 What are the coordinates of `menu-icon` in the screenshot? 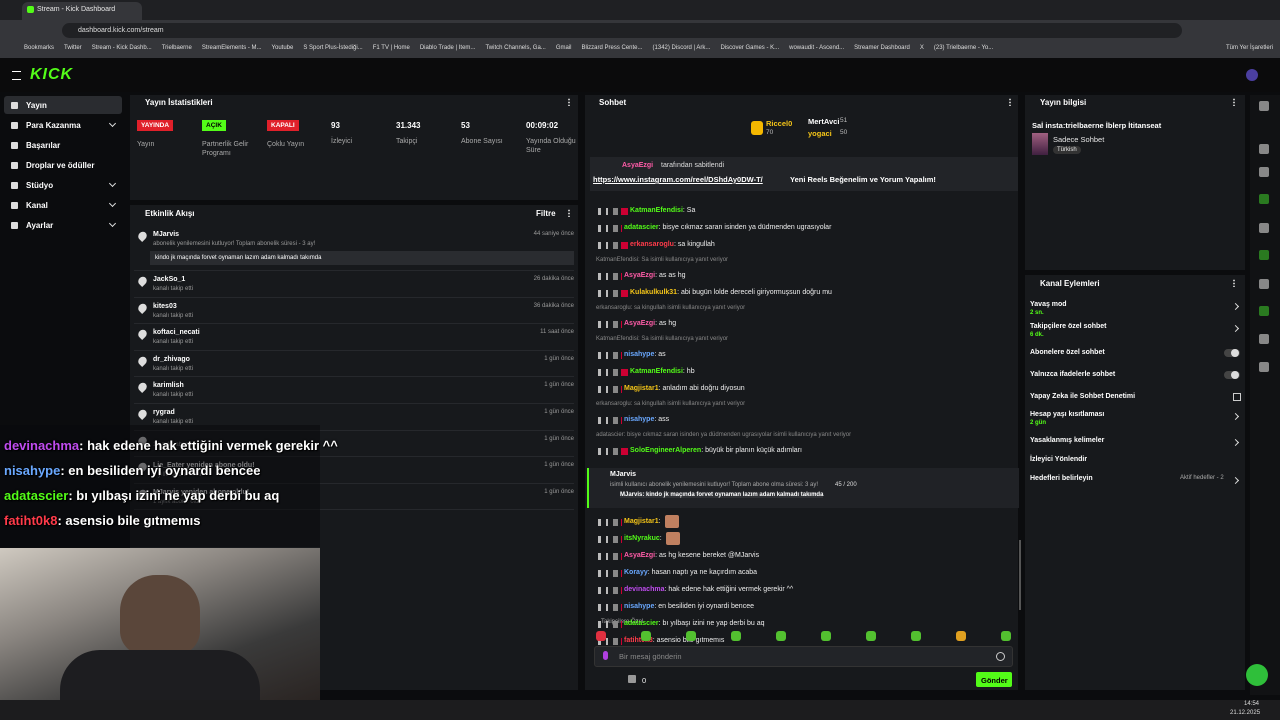 It's located at (16, 75).